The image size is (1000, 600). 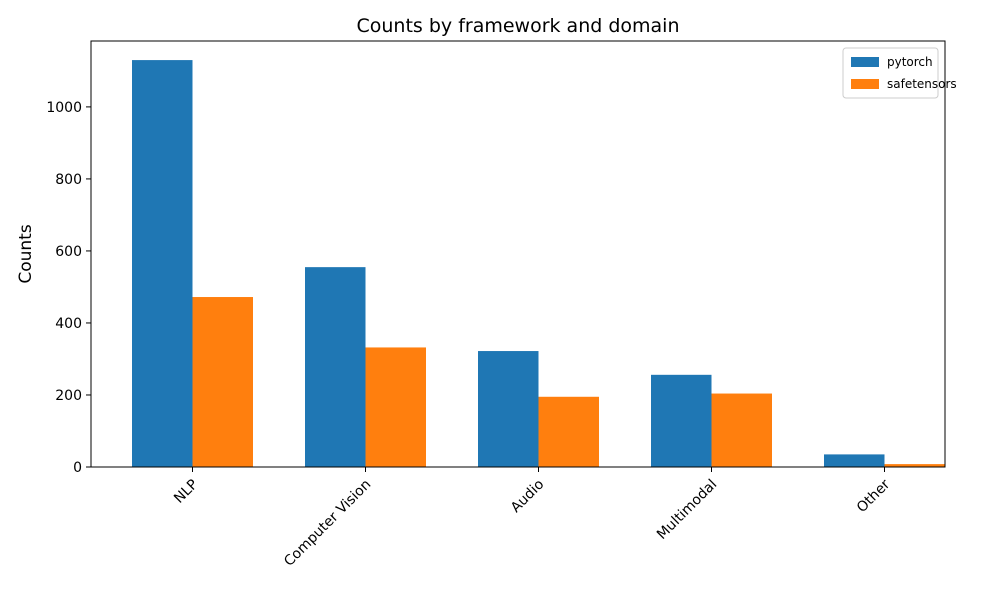 What do you see at coordinates (854, 460) in the screenshot?
I see `bar-pytorch-other` at bounding box center [854, 460].